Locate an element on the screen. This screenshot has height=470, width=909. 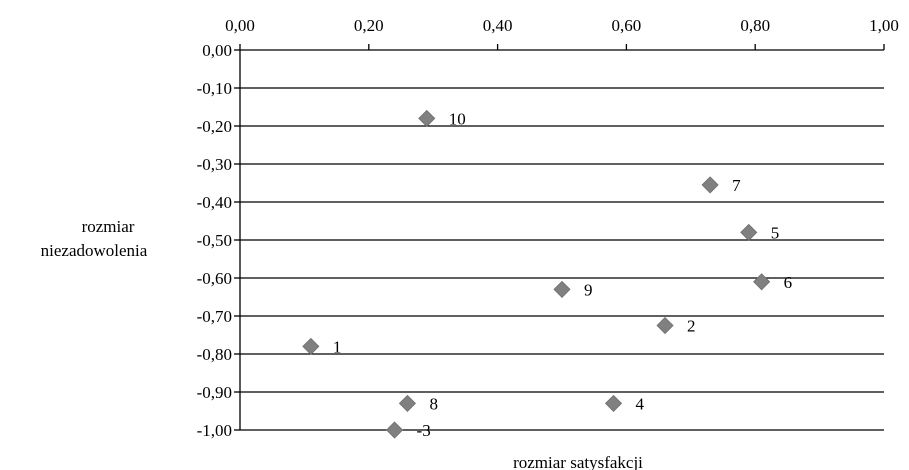
y-tick-label: -0,50 is located at coordinates (214, 240).